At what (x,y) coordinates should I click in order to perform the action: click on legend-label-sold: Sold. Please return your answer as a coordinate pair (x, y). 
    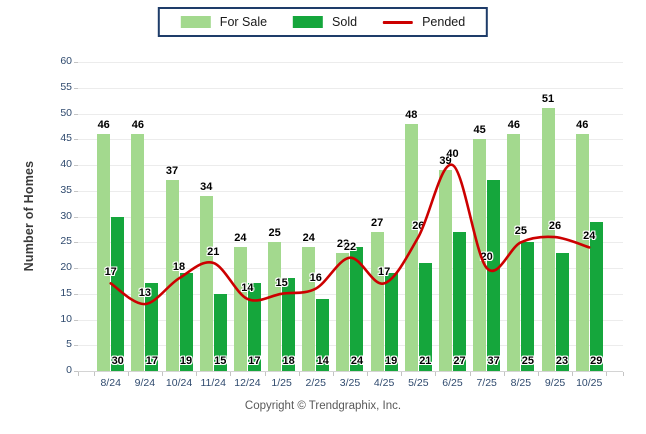
    Looking at the image, I should click on (345, 22).